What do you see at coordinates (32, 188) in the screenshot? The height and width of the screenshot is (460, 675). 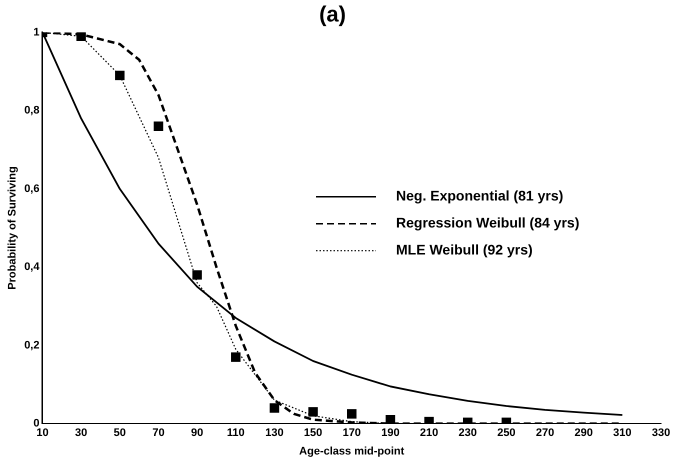 I see `y-tick-label: 0,6` at bounding box center [32, 188].